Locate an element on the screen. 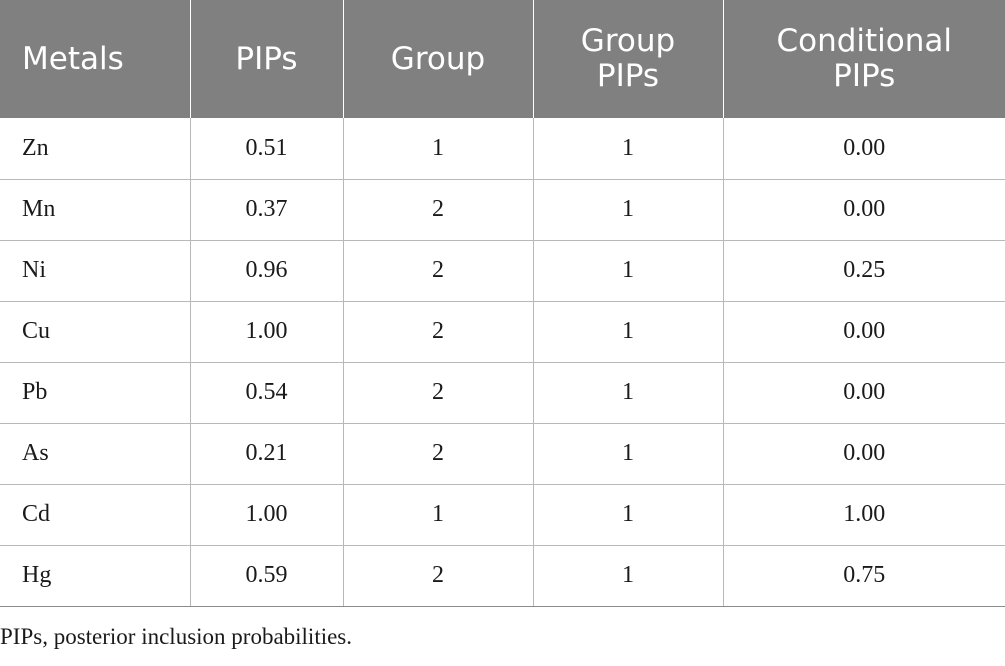 This screenshot has height=666, width=1005. cell-pips: 0.96 is located at coordinates (267, 271).